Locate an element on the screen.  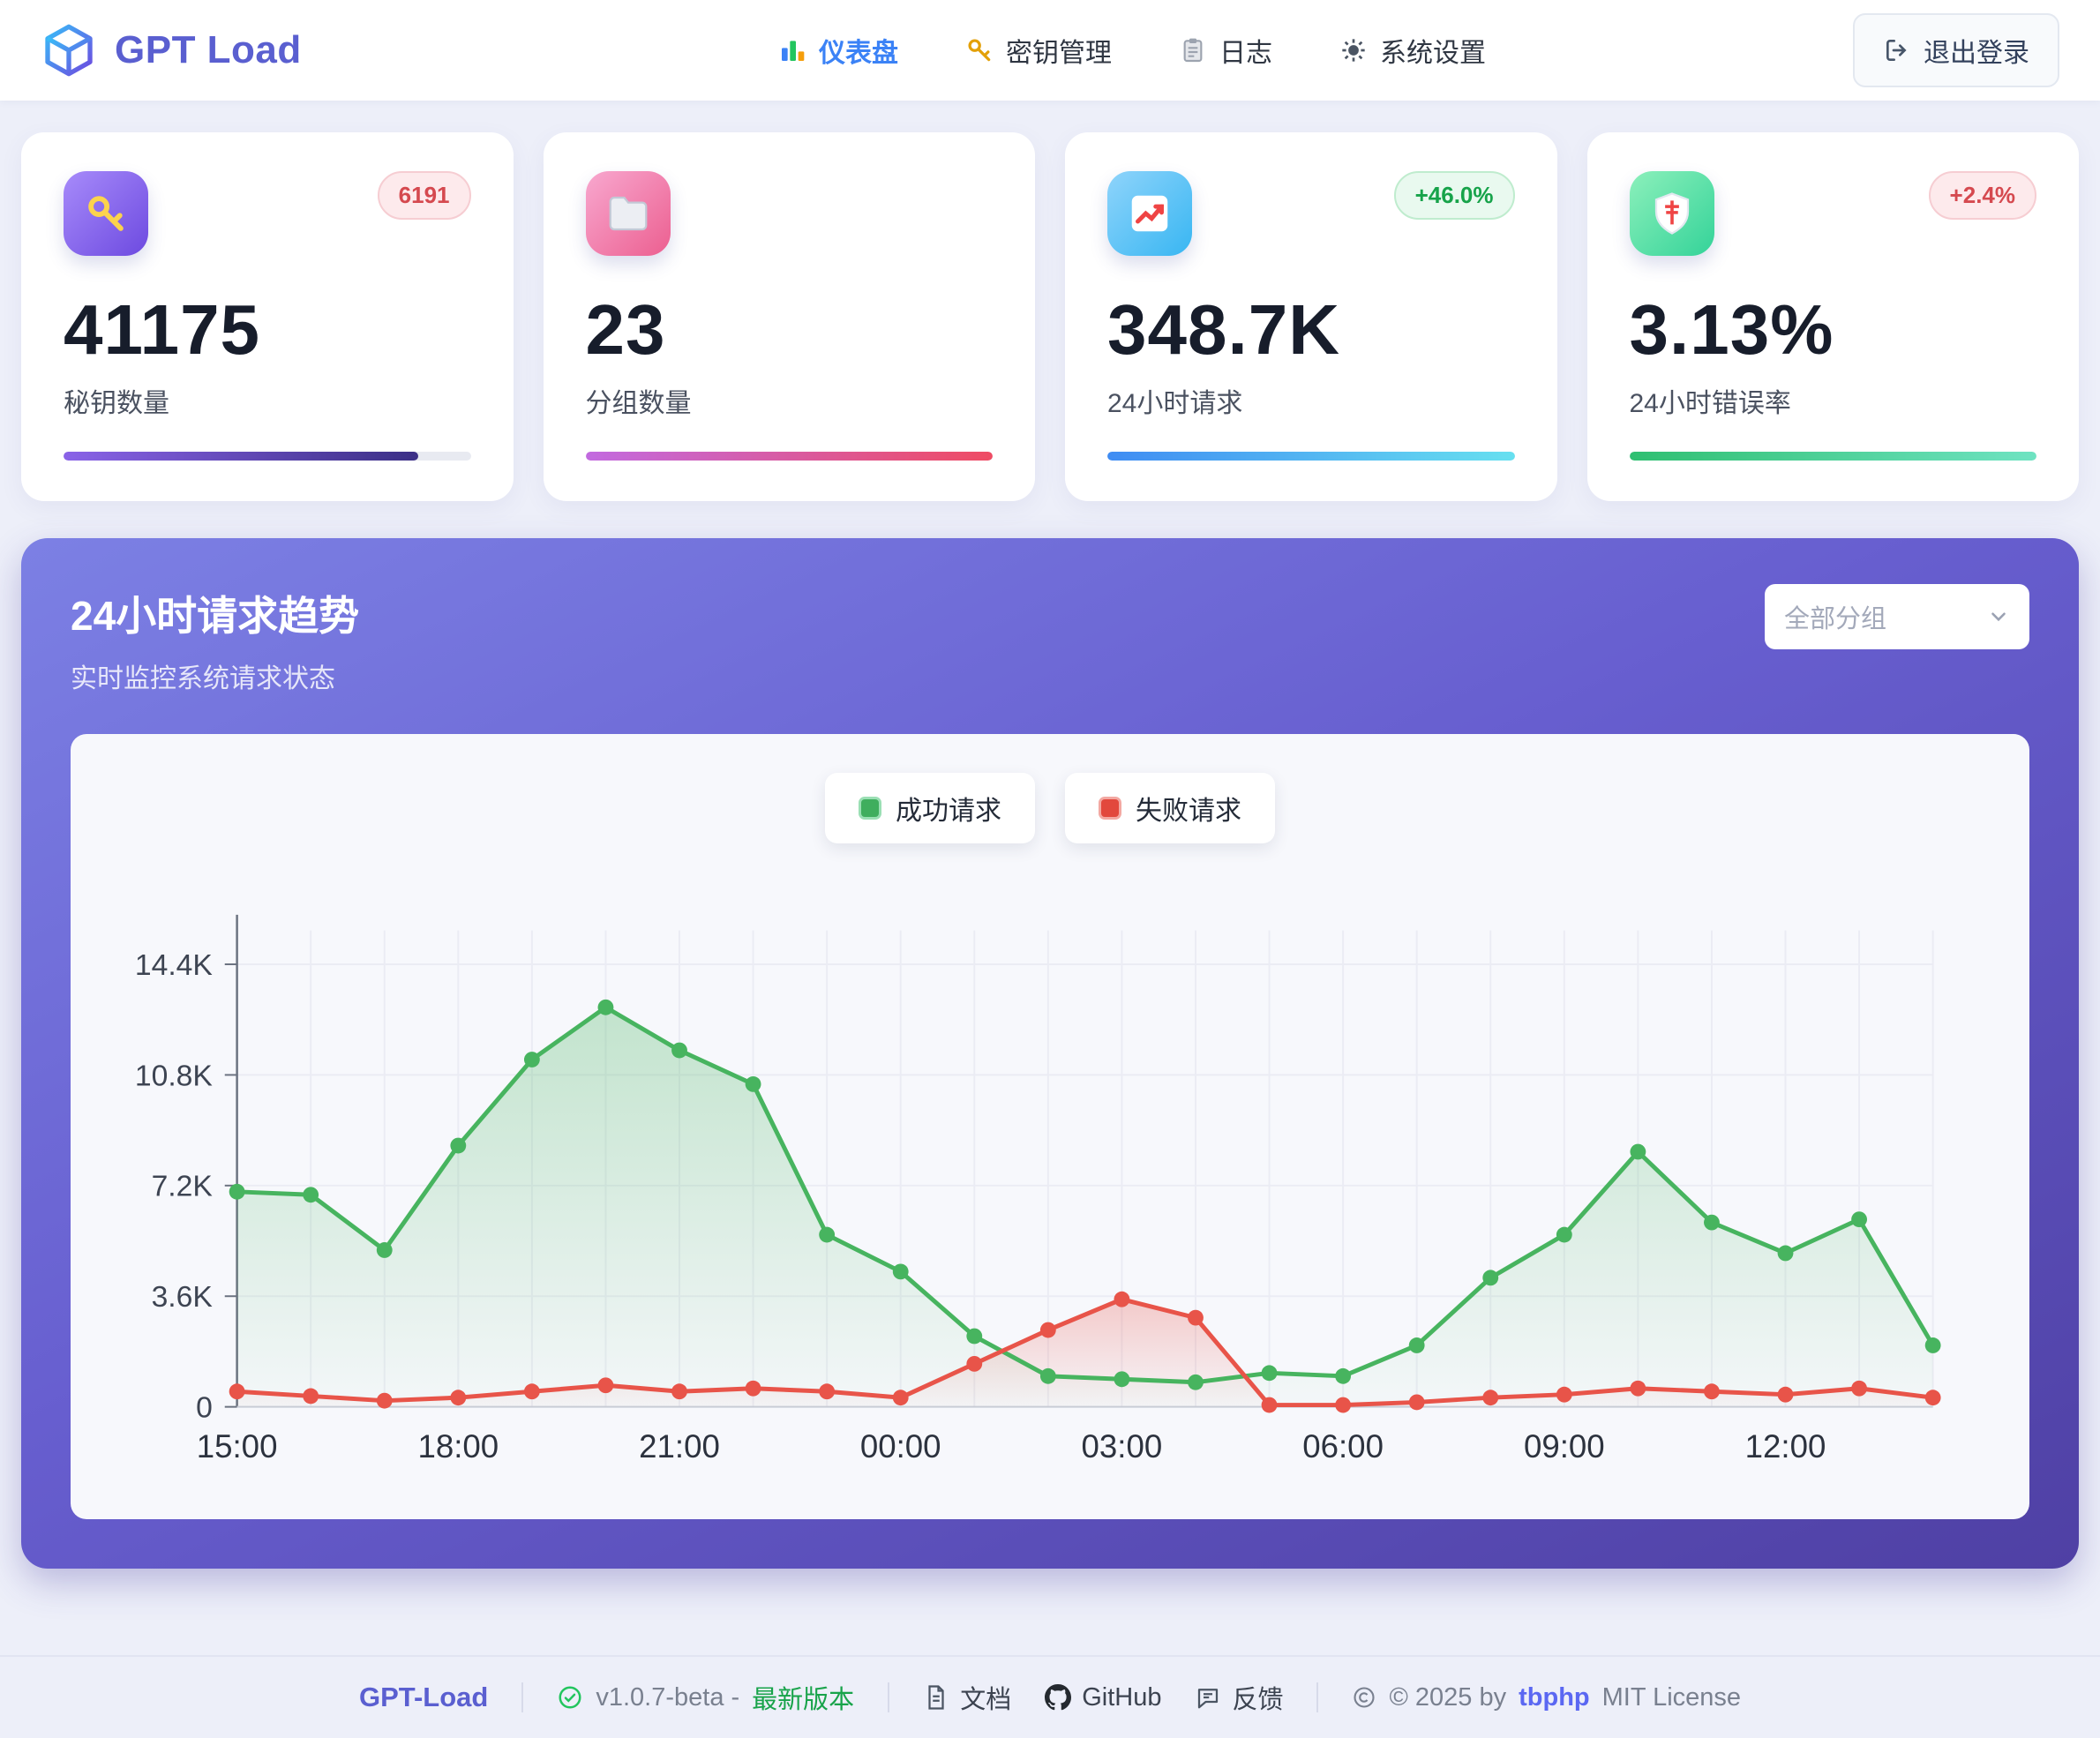
nav-label-logs: 日志 is located at coordinates (1245, 53).